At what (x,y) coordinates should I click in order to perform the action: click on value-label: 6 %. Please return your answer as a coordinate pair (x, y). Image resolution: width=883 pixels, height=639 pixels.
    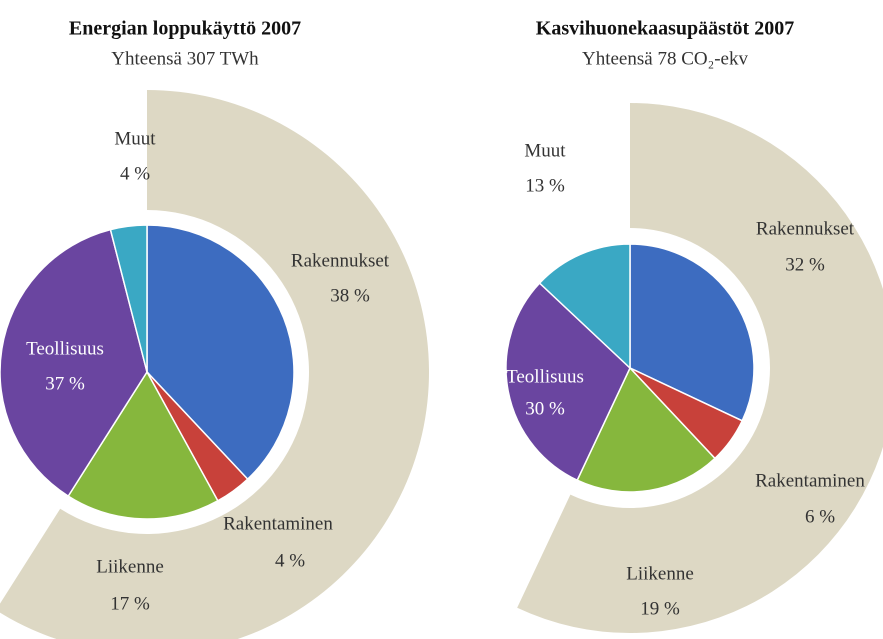
    Looking at the image, I should click on (820, 516).